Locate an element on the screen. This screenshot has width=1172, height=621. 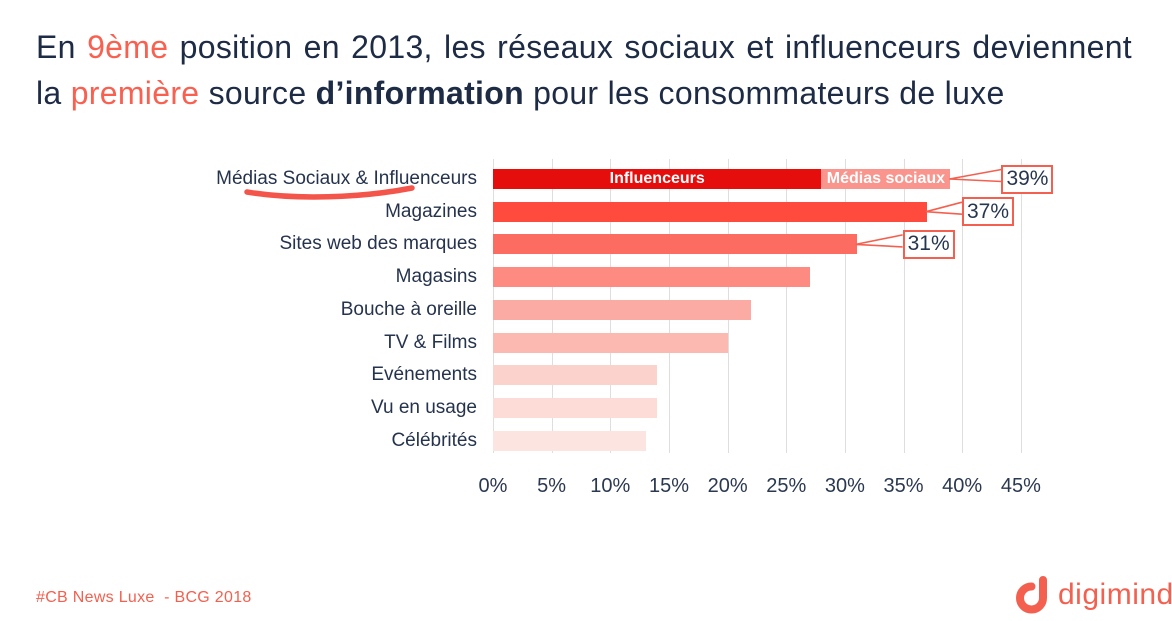
gridline-40% is located at coordinates (963, 306).